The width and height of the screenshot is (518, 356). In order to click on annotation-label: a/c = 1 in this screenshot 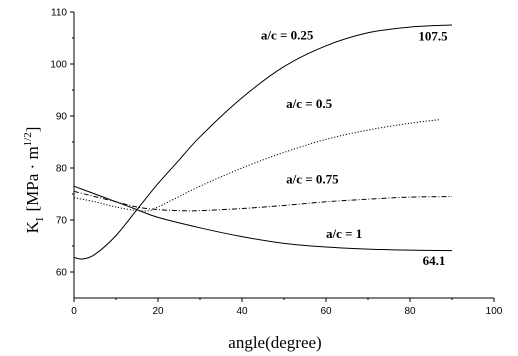, I will do `click(344, 233)`.